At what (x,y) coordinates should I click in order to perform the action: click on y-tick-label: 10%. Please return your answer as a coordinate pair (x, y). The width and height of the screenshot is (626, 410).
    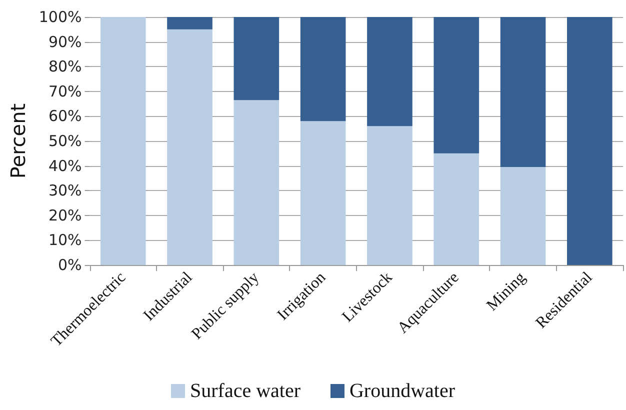
    Looking at the image, I should click on (65, 240).